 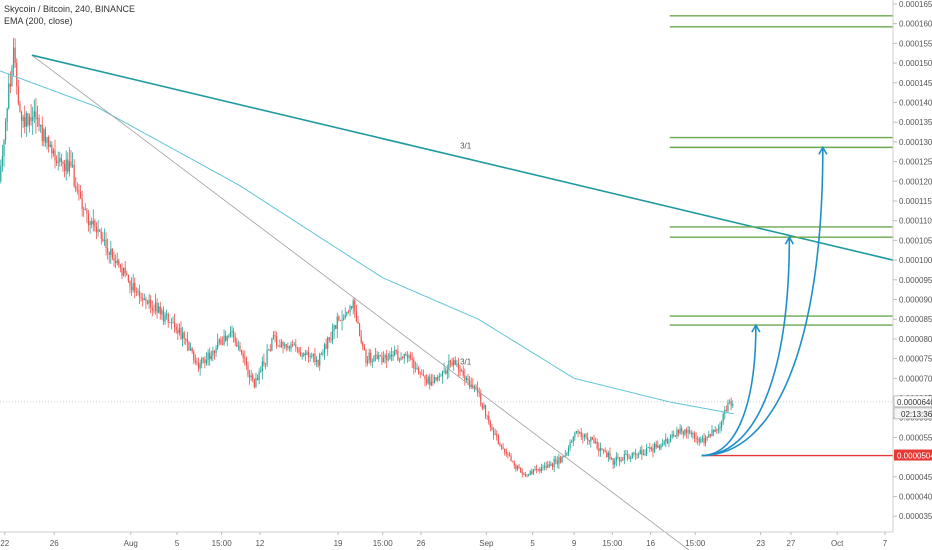 I want to click on projection-arrowhead, so click(x=756, y=328).